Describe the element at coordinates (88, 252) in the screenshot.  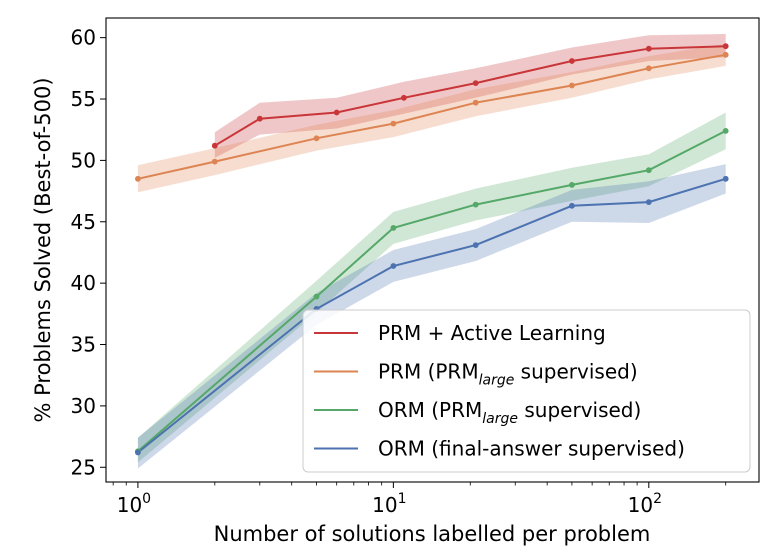
I see `y-axis-ticks: 25 30 35 40 45 50 55 60` at that location.